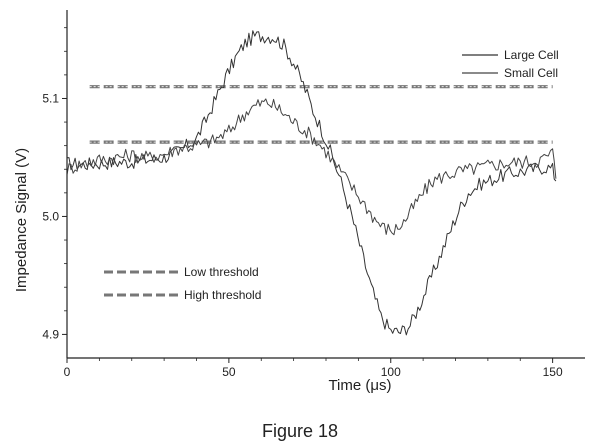 The image size is (600, 448). Describe the element at coordinates (321, 114) in the screenshot. I see `threshold-lines` at that location.